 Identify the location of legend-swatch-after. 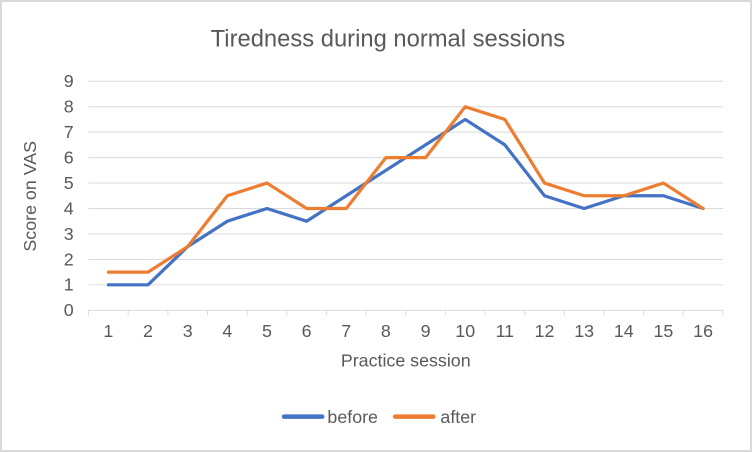
(414, 416).